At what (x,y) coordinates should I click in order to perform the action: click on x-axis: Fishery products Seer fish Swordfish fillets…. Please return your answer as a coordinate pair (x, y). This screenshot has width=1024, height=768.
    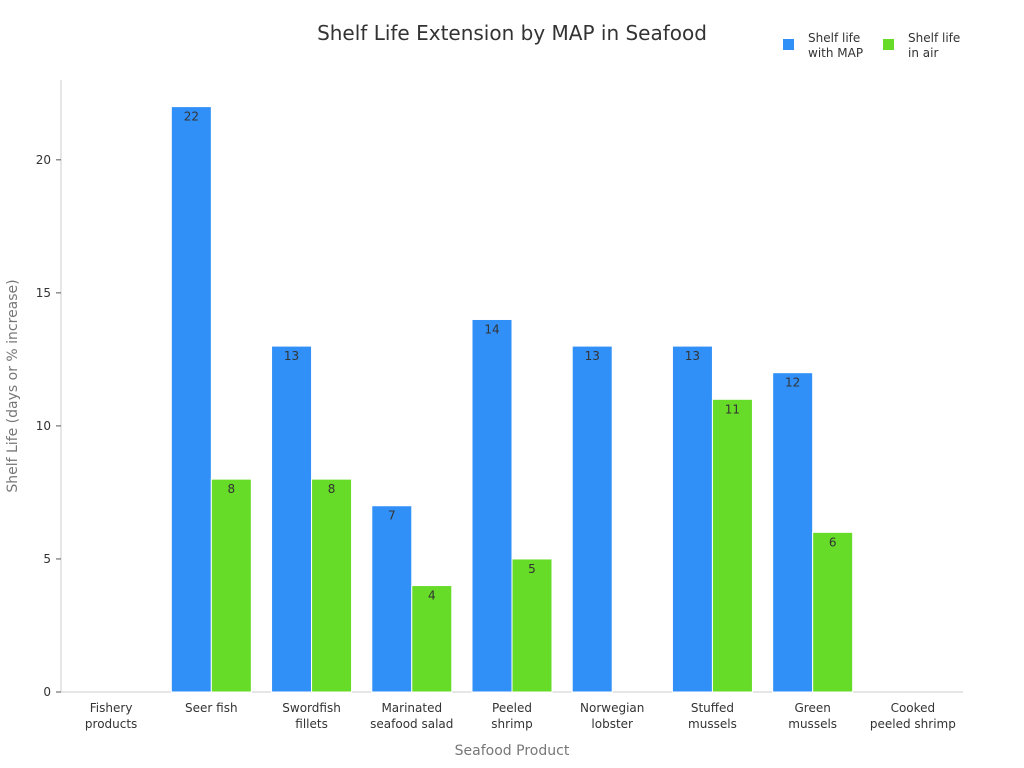
    Looking at the image, I should click on (512, 711).